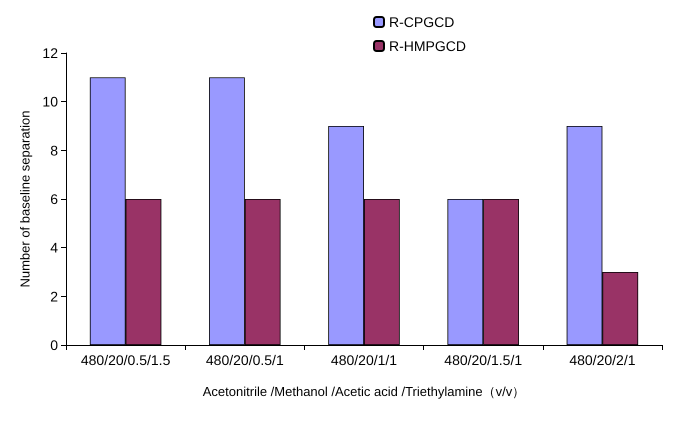 This screenshot has width=678, height=421. What do you see at coordinates (25, 199) in the screenshot?
I see `y-axis-title: Number of baseline separation` at bounding box center [25, 199].